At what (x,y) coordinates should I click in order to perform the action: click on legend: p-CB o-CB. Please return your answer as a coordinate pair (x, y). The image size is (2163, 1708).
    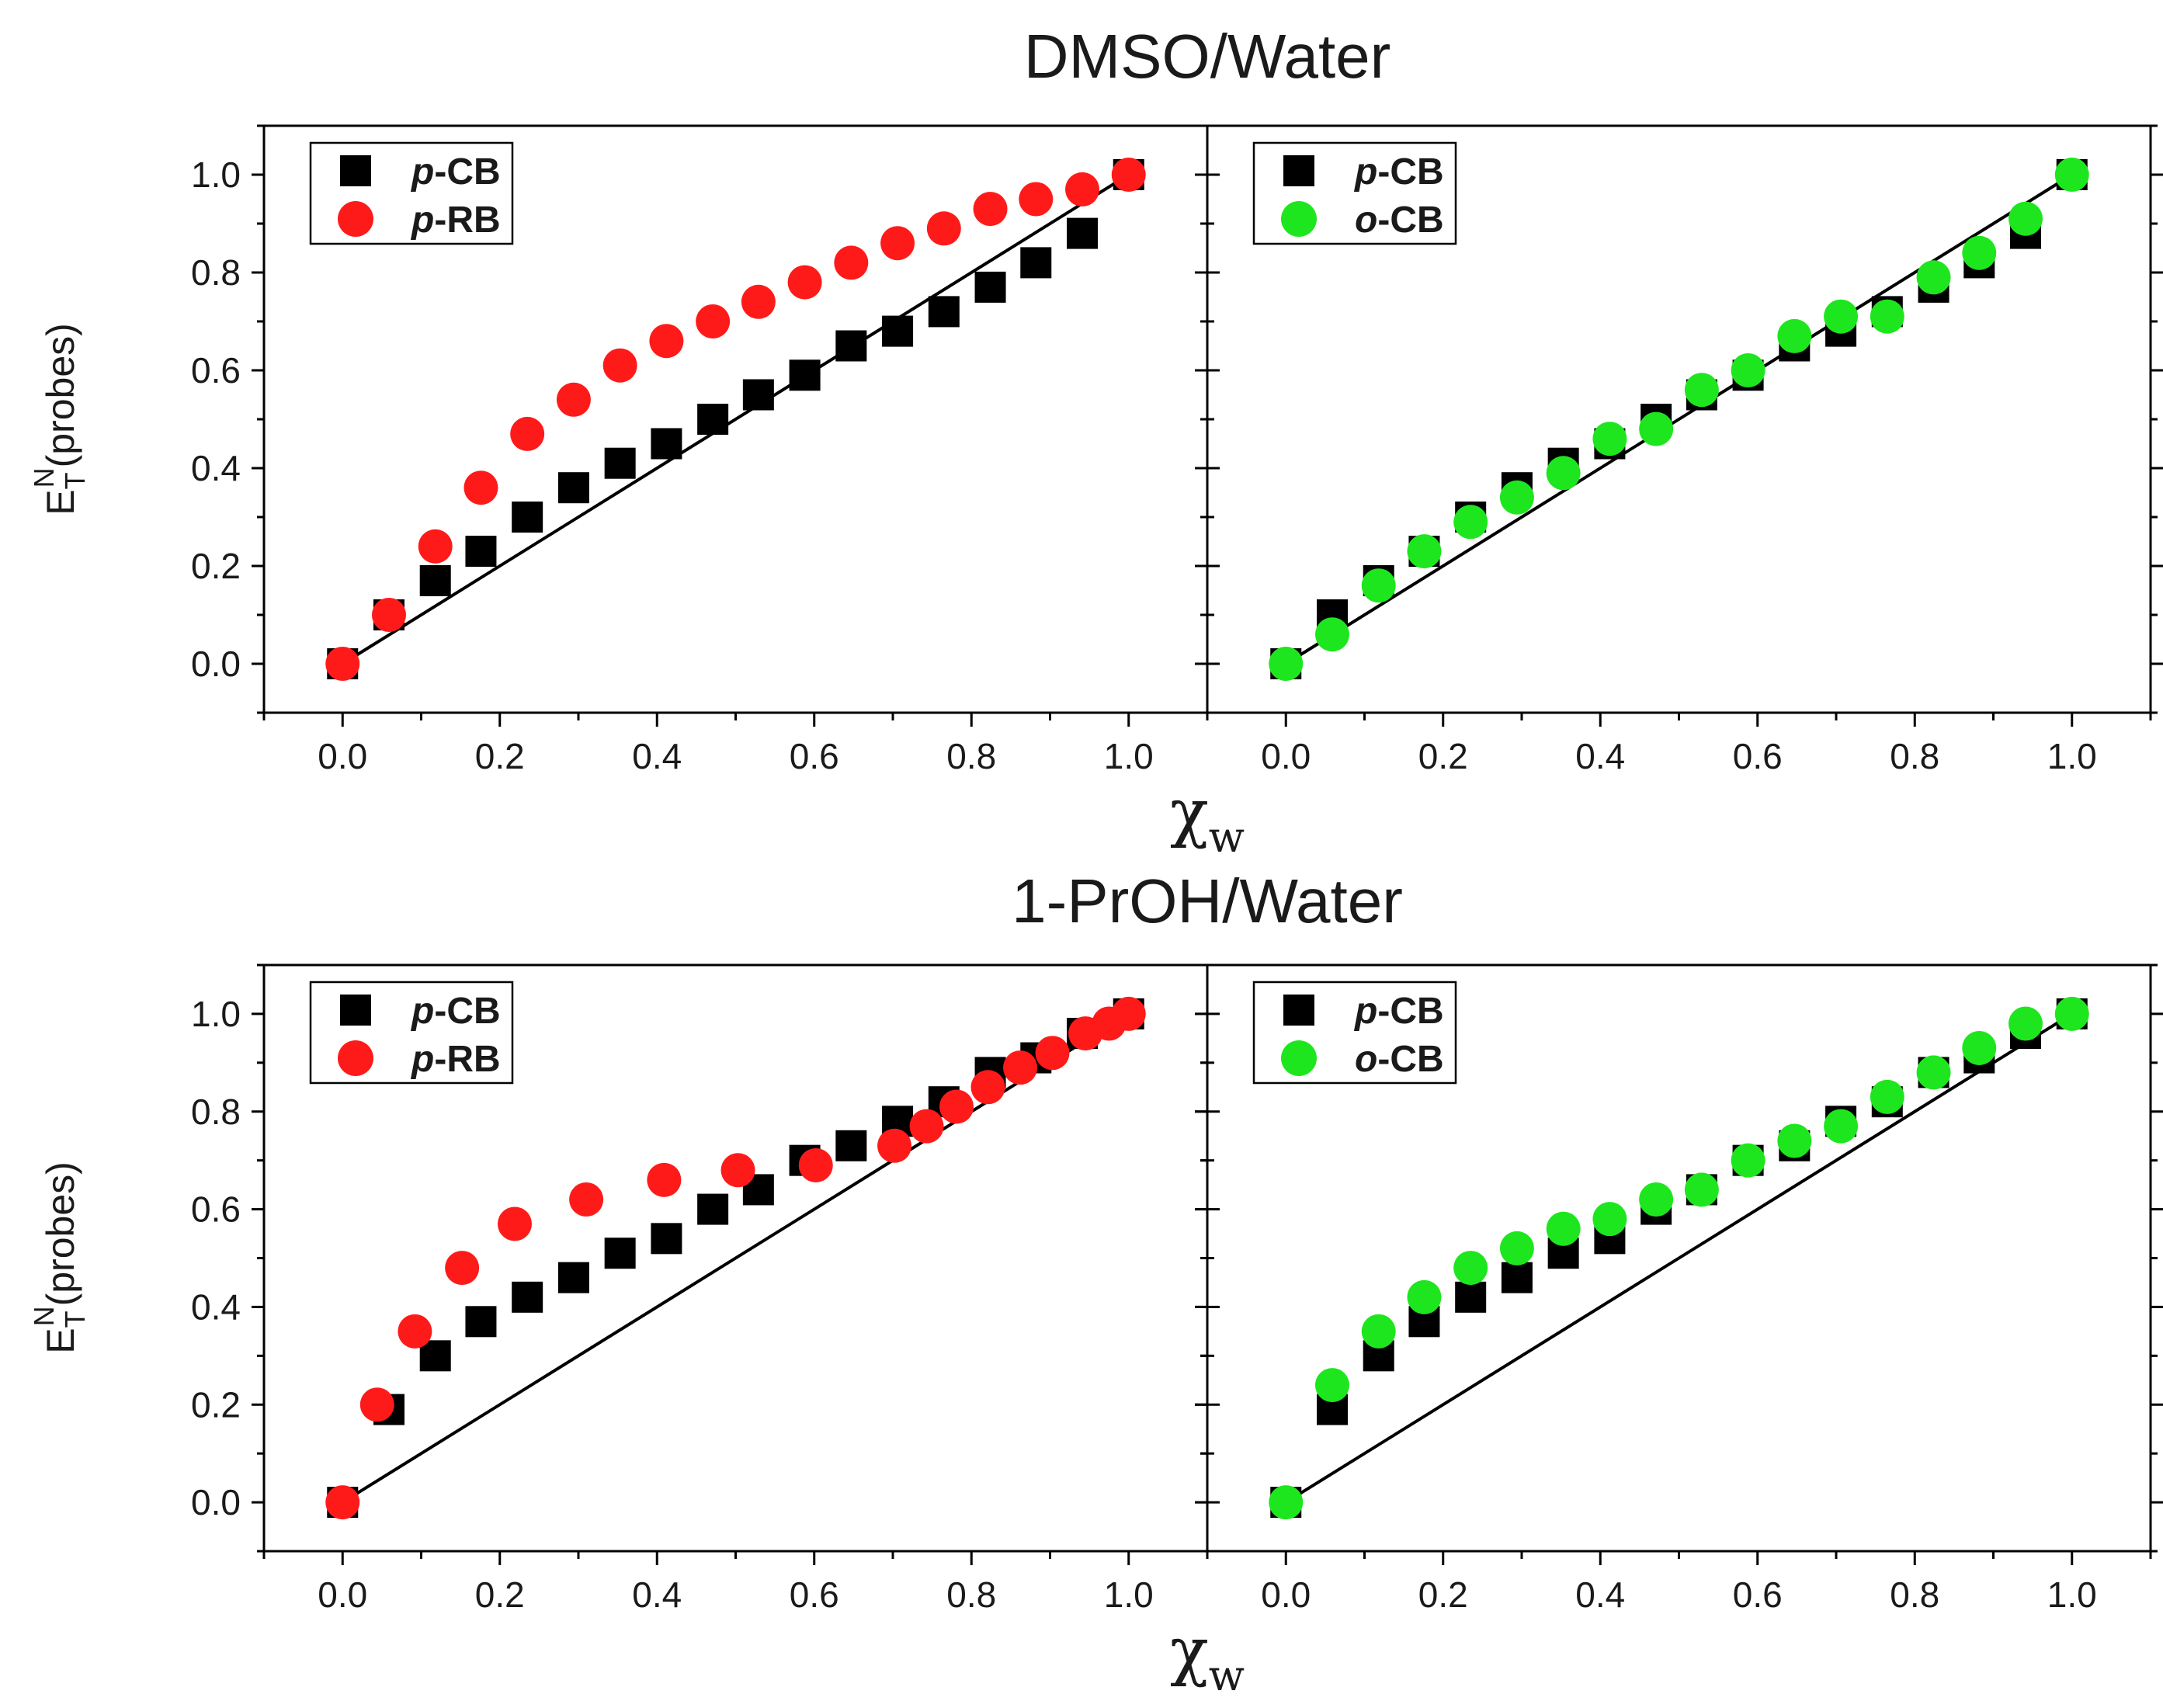
    Looking at the image, I should click on (1354, 193).